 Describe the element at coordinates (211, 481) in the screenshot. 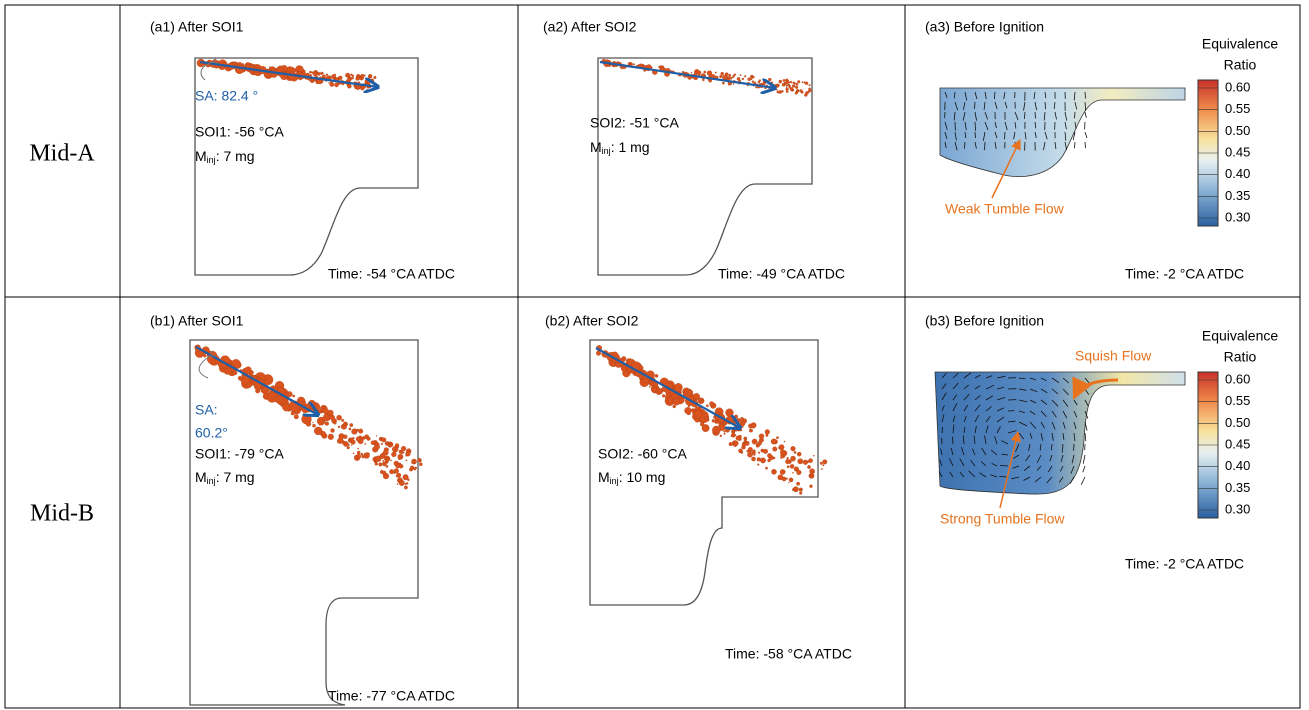

I see `mass-subscript: inj` at that location.